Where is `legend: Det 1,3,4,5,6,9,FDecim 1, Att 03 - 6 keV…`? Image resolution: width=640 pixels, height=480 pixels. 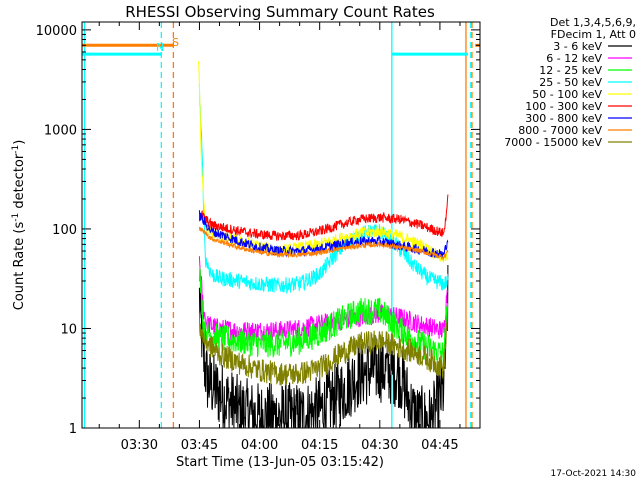 legend: Det 1,3,4,5,6,9,FDecim 1, Att 03 - 6 keV… is located at coordinates (570, 82).